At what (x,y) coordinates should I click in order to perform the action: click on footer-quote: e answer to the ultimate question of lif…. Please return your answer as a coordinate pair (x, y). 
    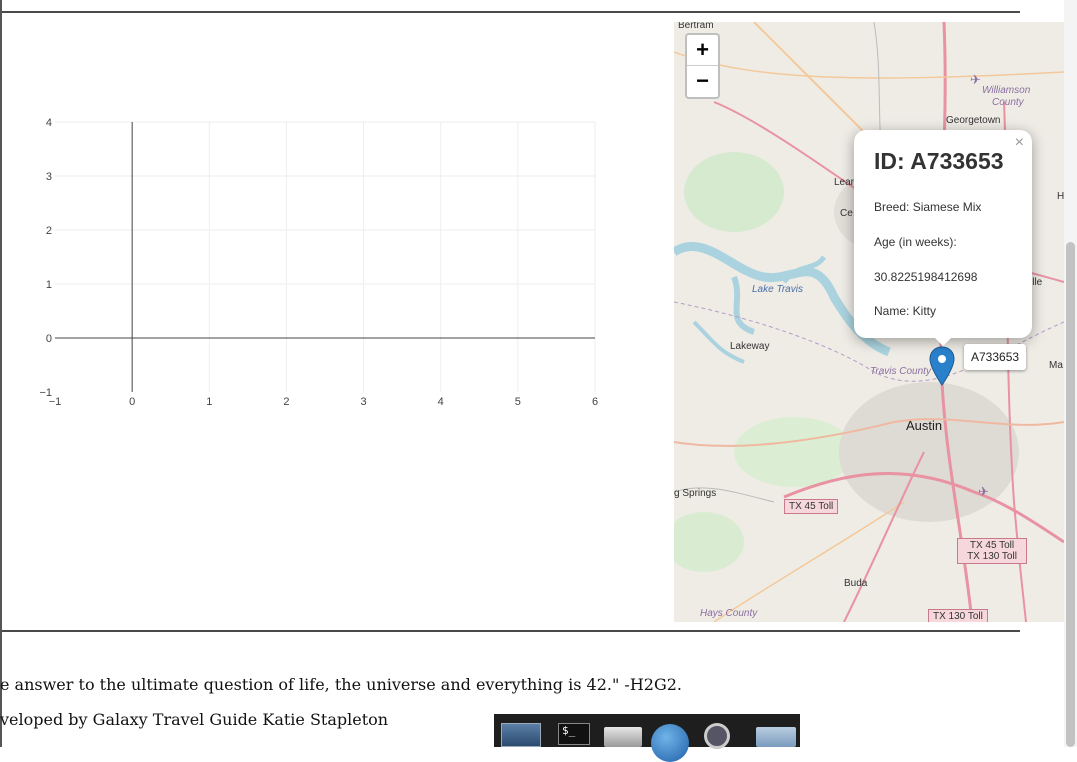
    Looking at the image, I should click on (341, 684).